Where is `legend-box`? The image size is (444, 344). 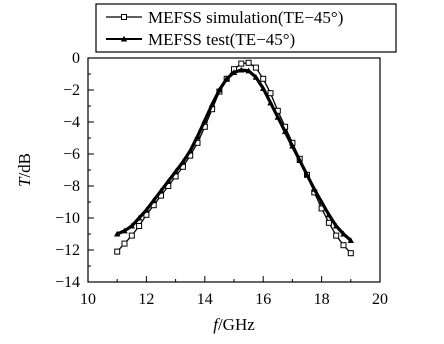
legend-box is located at coordinates (246, 28).